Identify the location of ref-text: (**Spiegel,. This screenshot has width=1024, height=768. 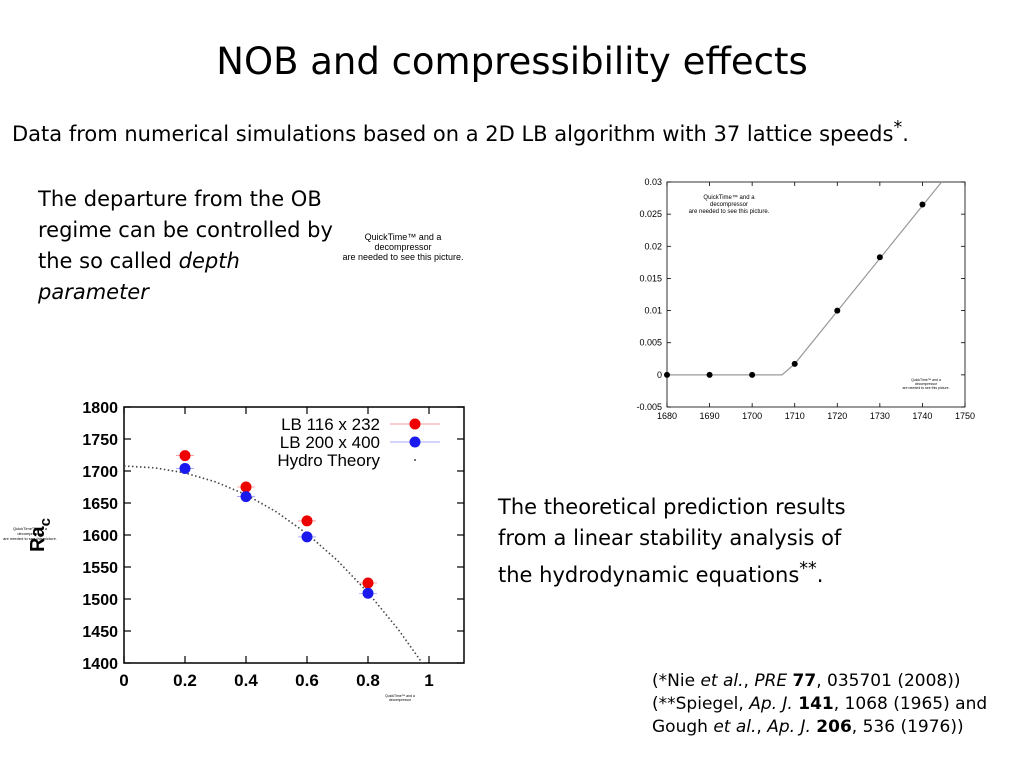
(701, 704).